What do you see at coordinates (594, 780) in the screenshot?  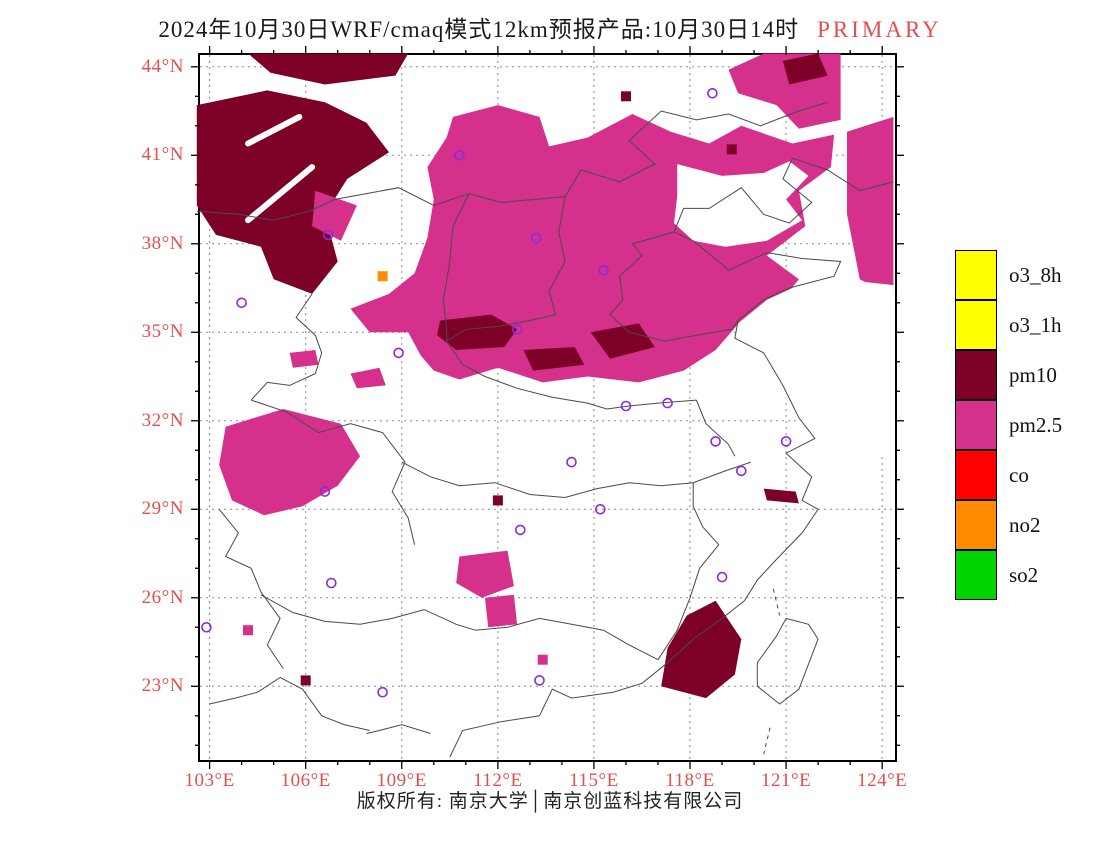 I see `lon-tick-label: 115°E` at bounding box center [594, 780].